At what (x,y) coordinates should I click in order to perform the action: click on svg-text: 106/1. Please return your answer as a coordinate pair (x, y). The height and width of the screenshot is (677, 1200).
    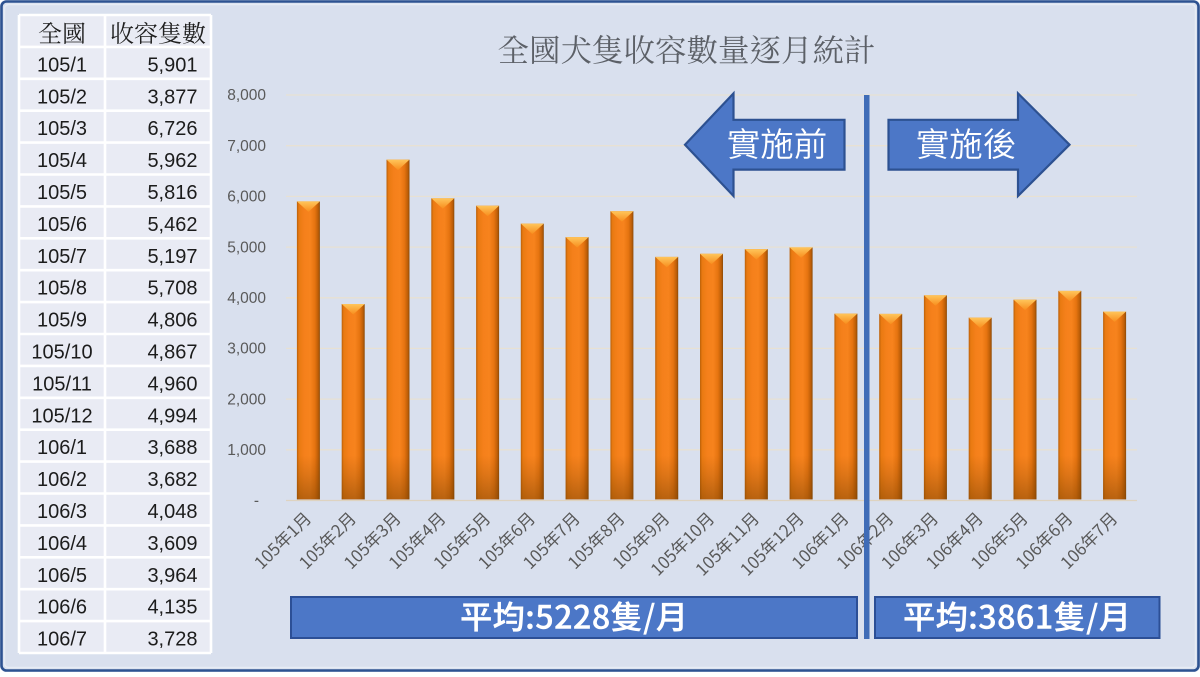
    Looking at the image, I should click on (62, 448).